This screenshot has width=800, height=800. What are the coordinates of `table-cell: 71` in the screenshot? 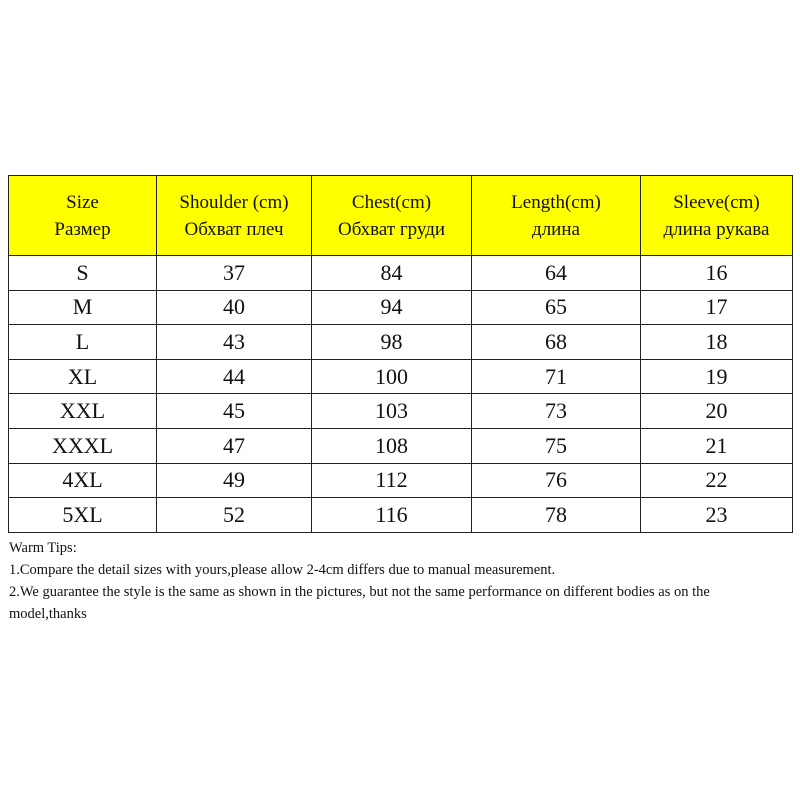 It's located at (556, 376).